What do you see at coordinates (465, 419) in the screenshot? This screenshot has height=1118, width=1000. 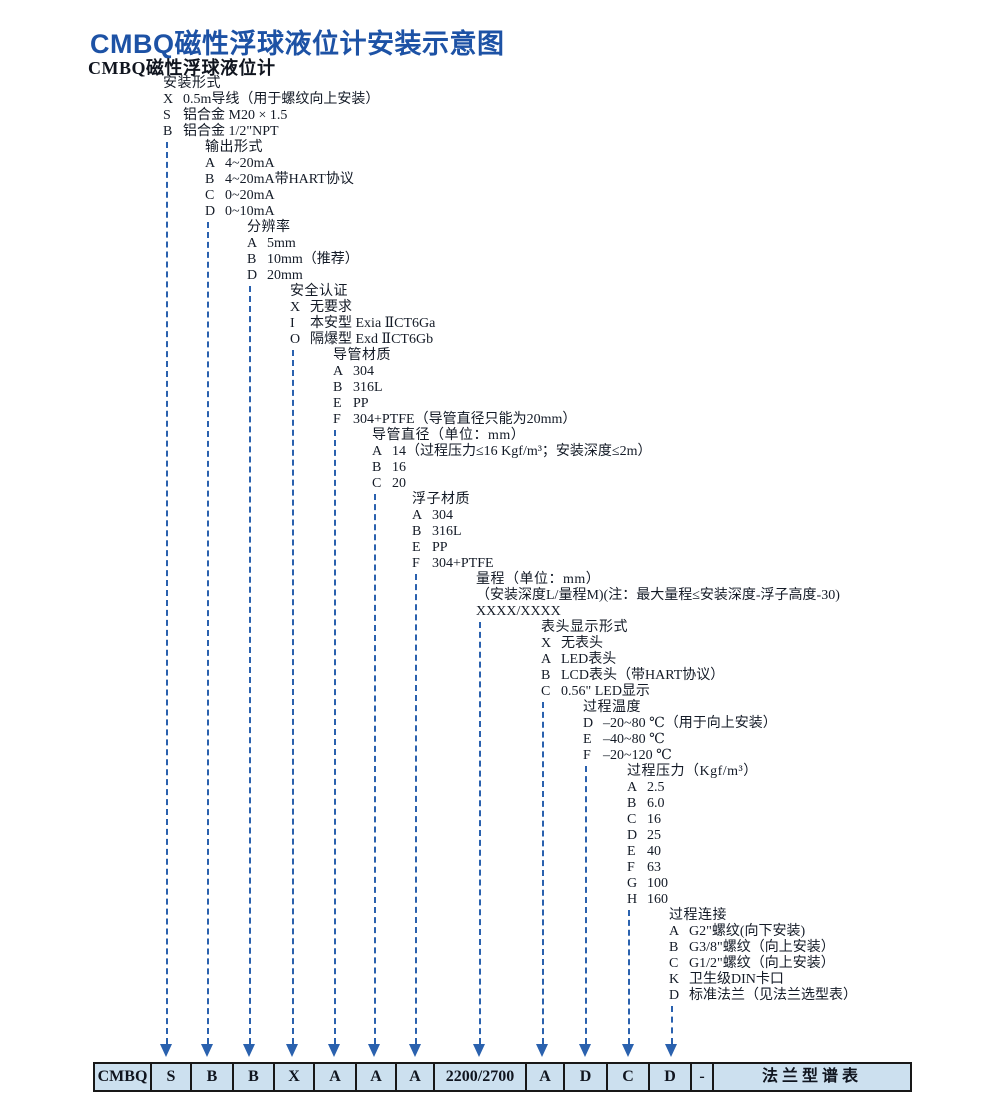 I see `option-text: 304+PTFE（导管直径只能为20mm）` at bounding box center [465, 419].